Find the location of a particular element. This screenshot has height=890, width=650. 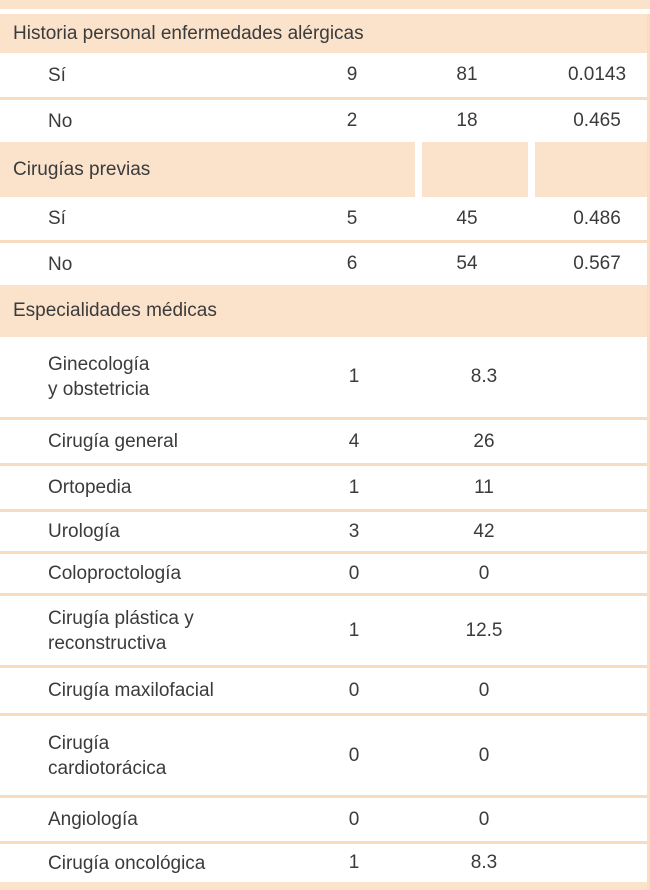

row-label-line1: Cirugía is located at coordinates (79, 743).